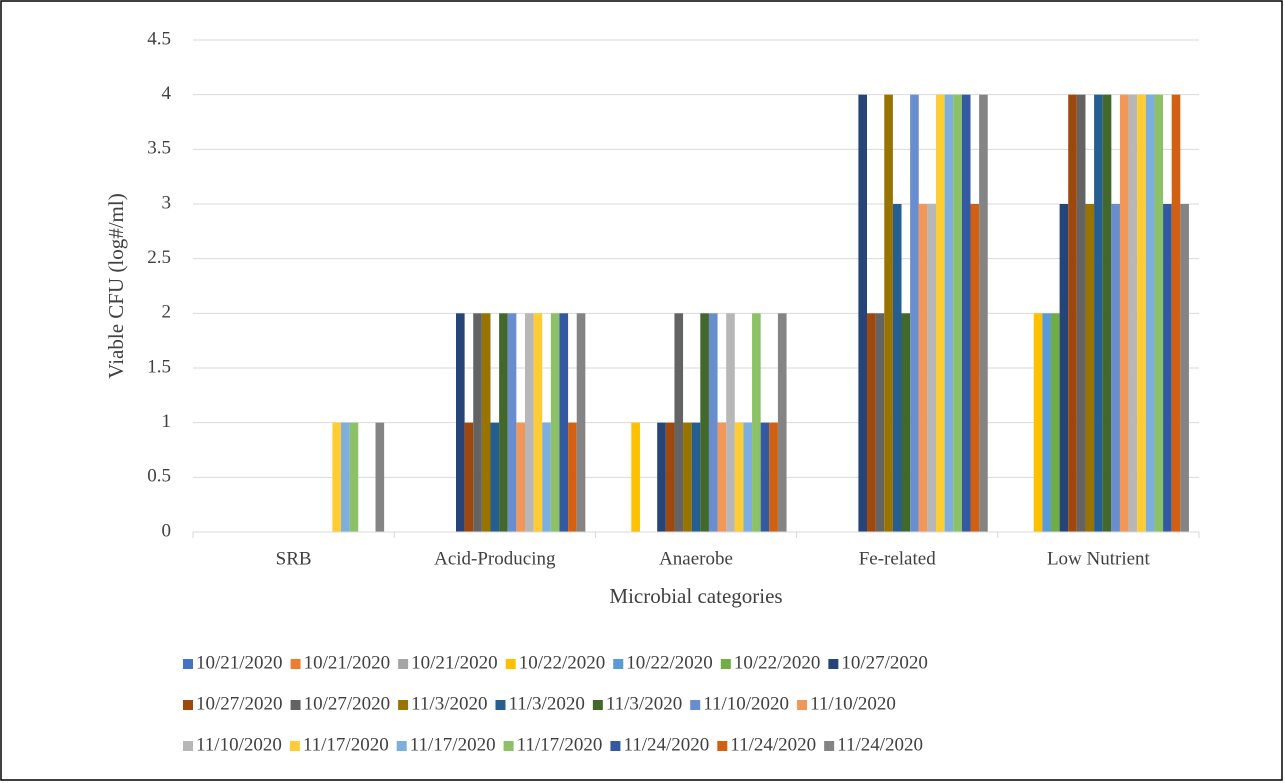 Image resolution: width=1285 pixels, height=783 pixels. What do you see at coordinates (167, 530) in the screenshot?
I see `y-tick-label: 0` at bounding box center [167, 530].